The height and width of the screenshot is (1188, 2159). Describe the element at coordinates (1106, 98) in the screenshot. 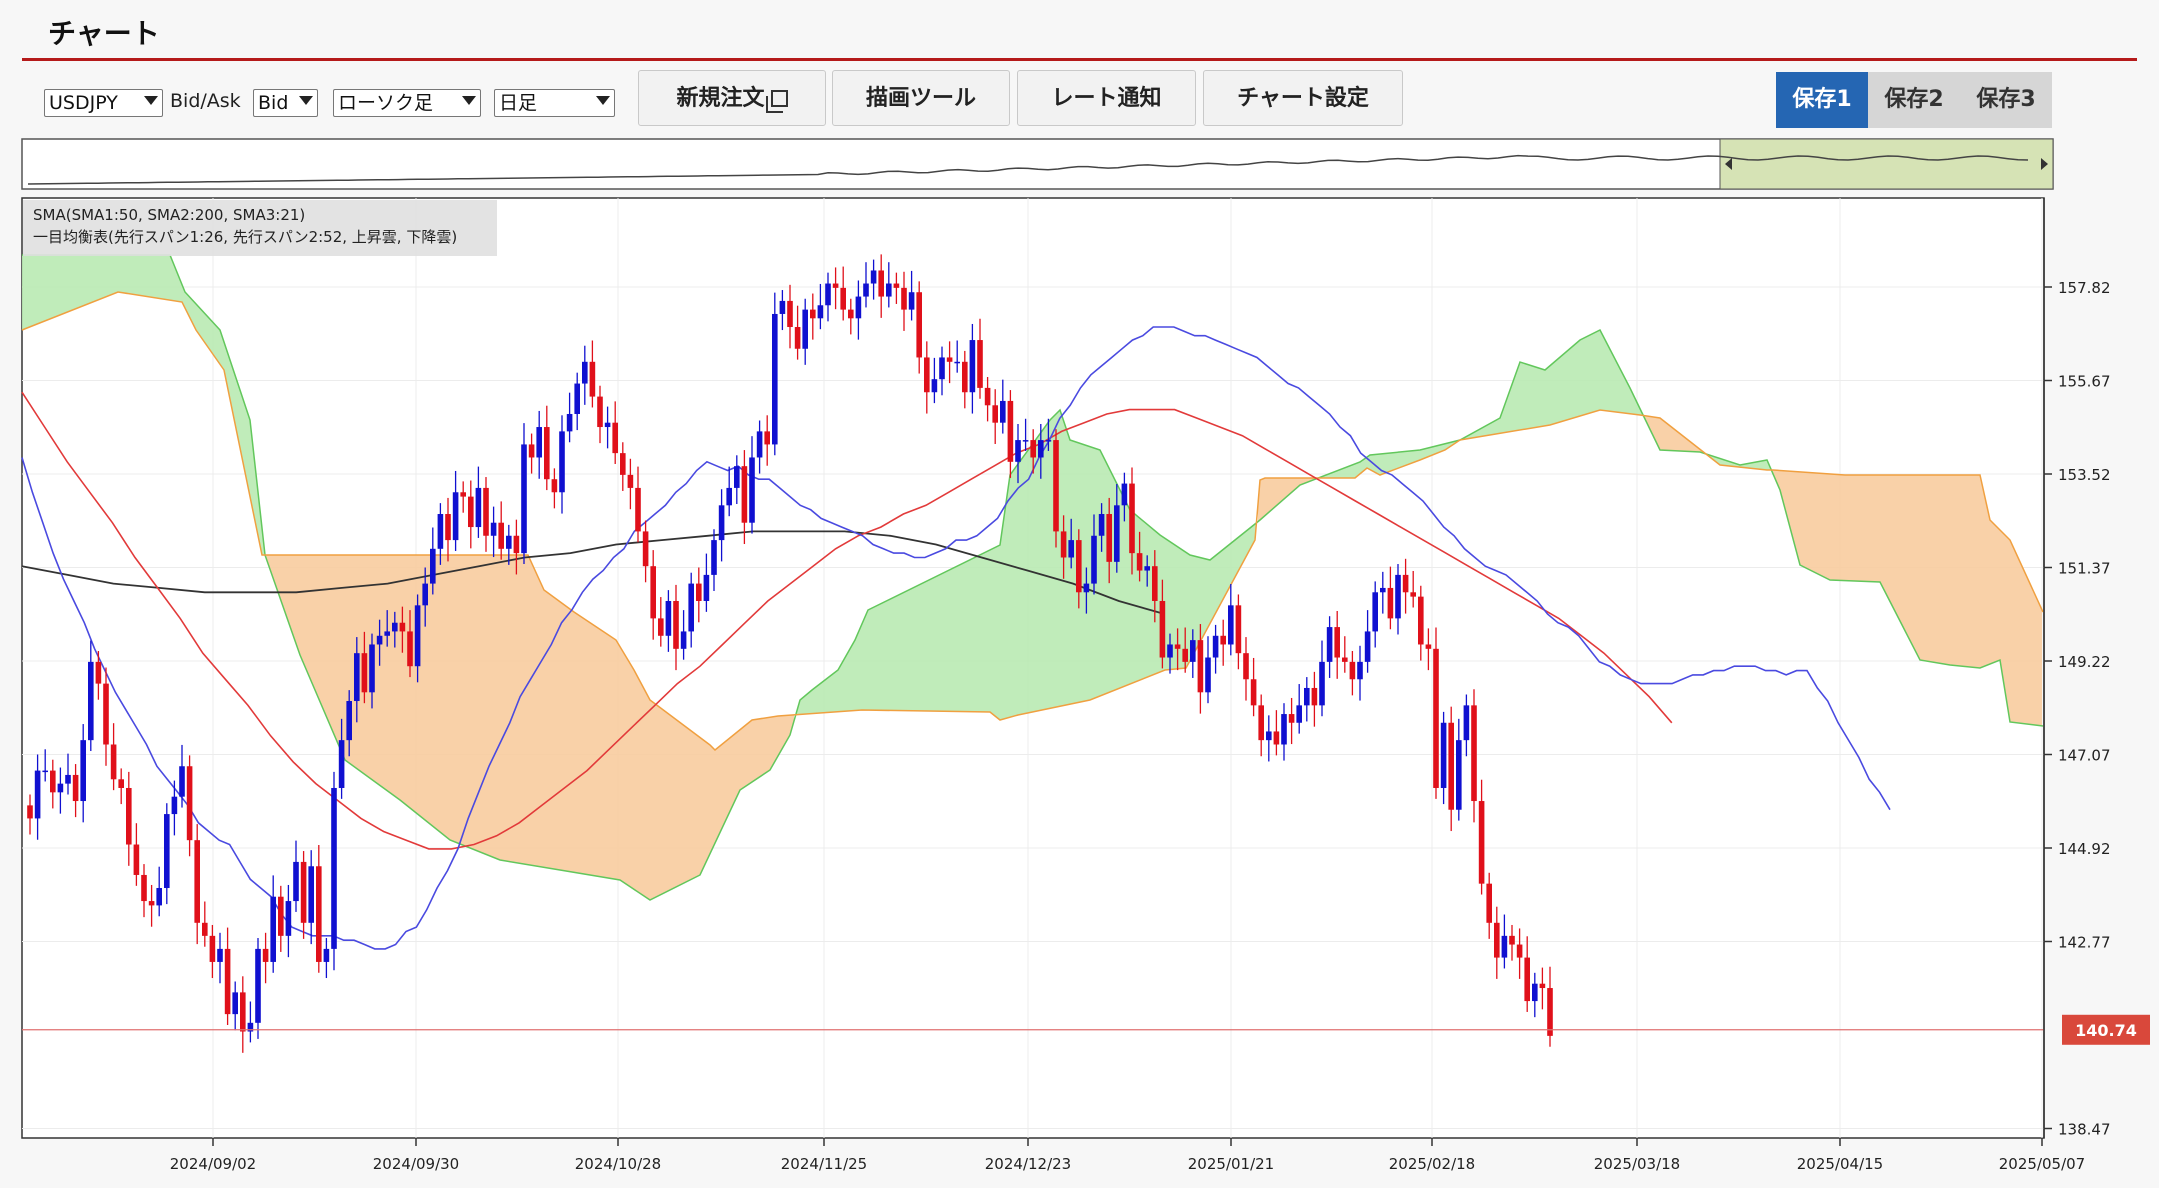

I see `rate-alert-button: レート通知` at that location.